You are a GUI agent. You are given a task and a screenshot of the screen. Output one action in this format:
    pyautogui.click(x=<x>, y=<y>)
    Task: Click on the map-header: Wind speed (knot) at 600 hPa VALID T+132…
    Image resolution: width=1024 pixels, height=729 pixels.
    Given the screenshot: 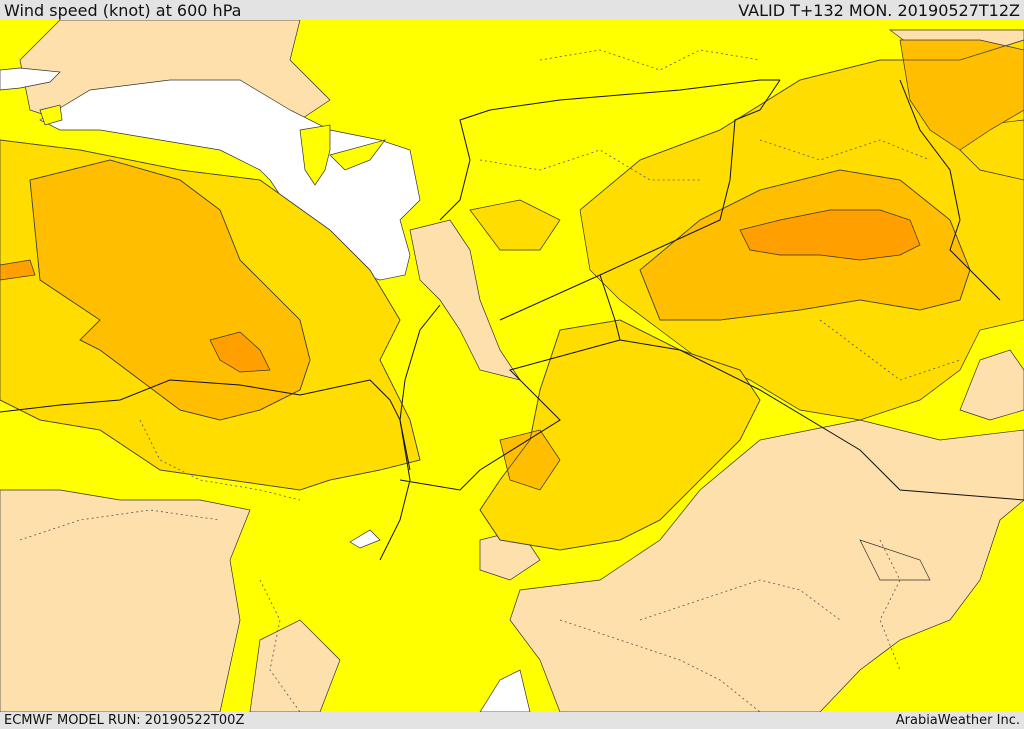 What is the action you would take?
    pyautogui.click(x=512, y=10)
    